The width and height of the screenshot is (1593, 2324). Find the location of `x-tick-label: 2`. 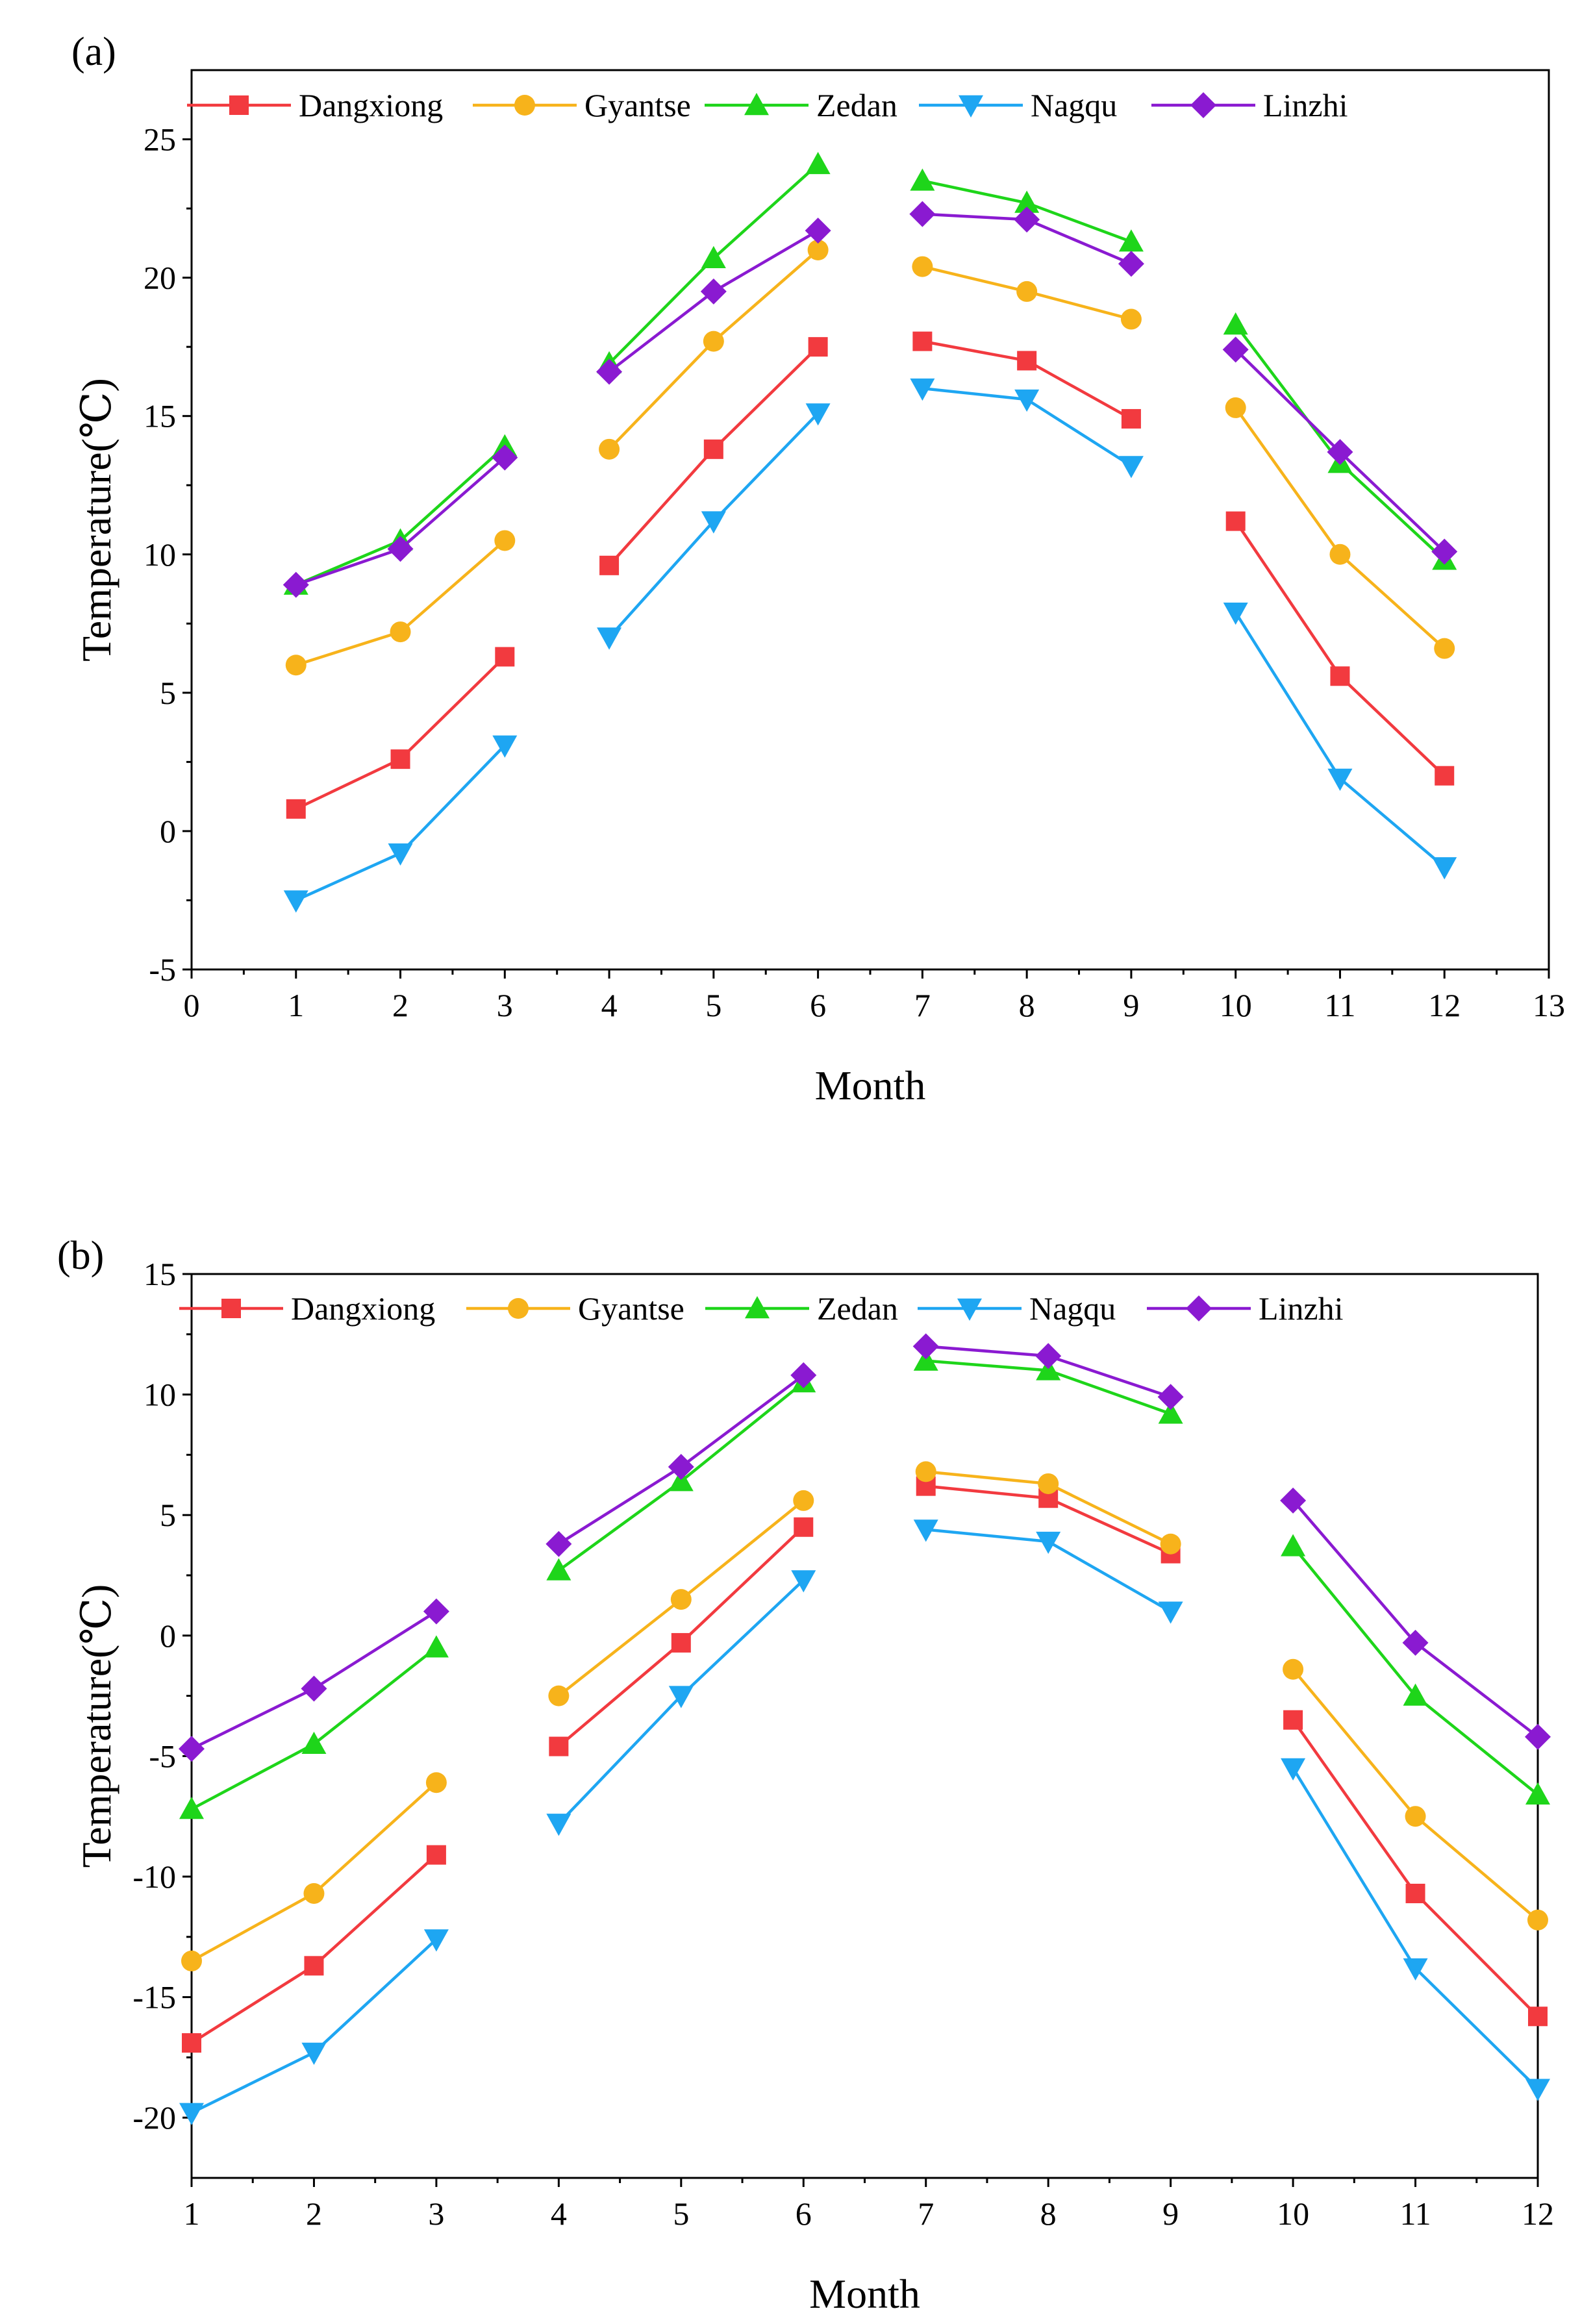

x-tick-label: 2 is located at coordinates (400, 1005).